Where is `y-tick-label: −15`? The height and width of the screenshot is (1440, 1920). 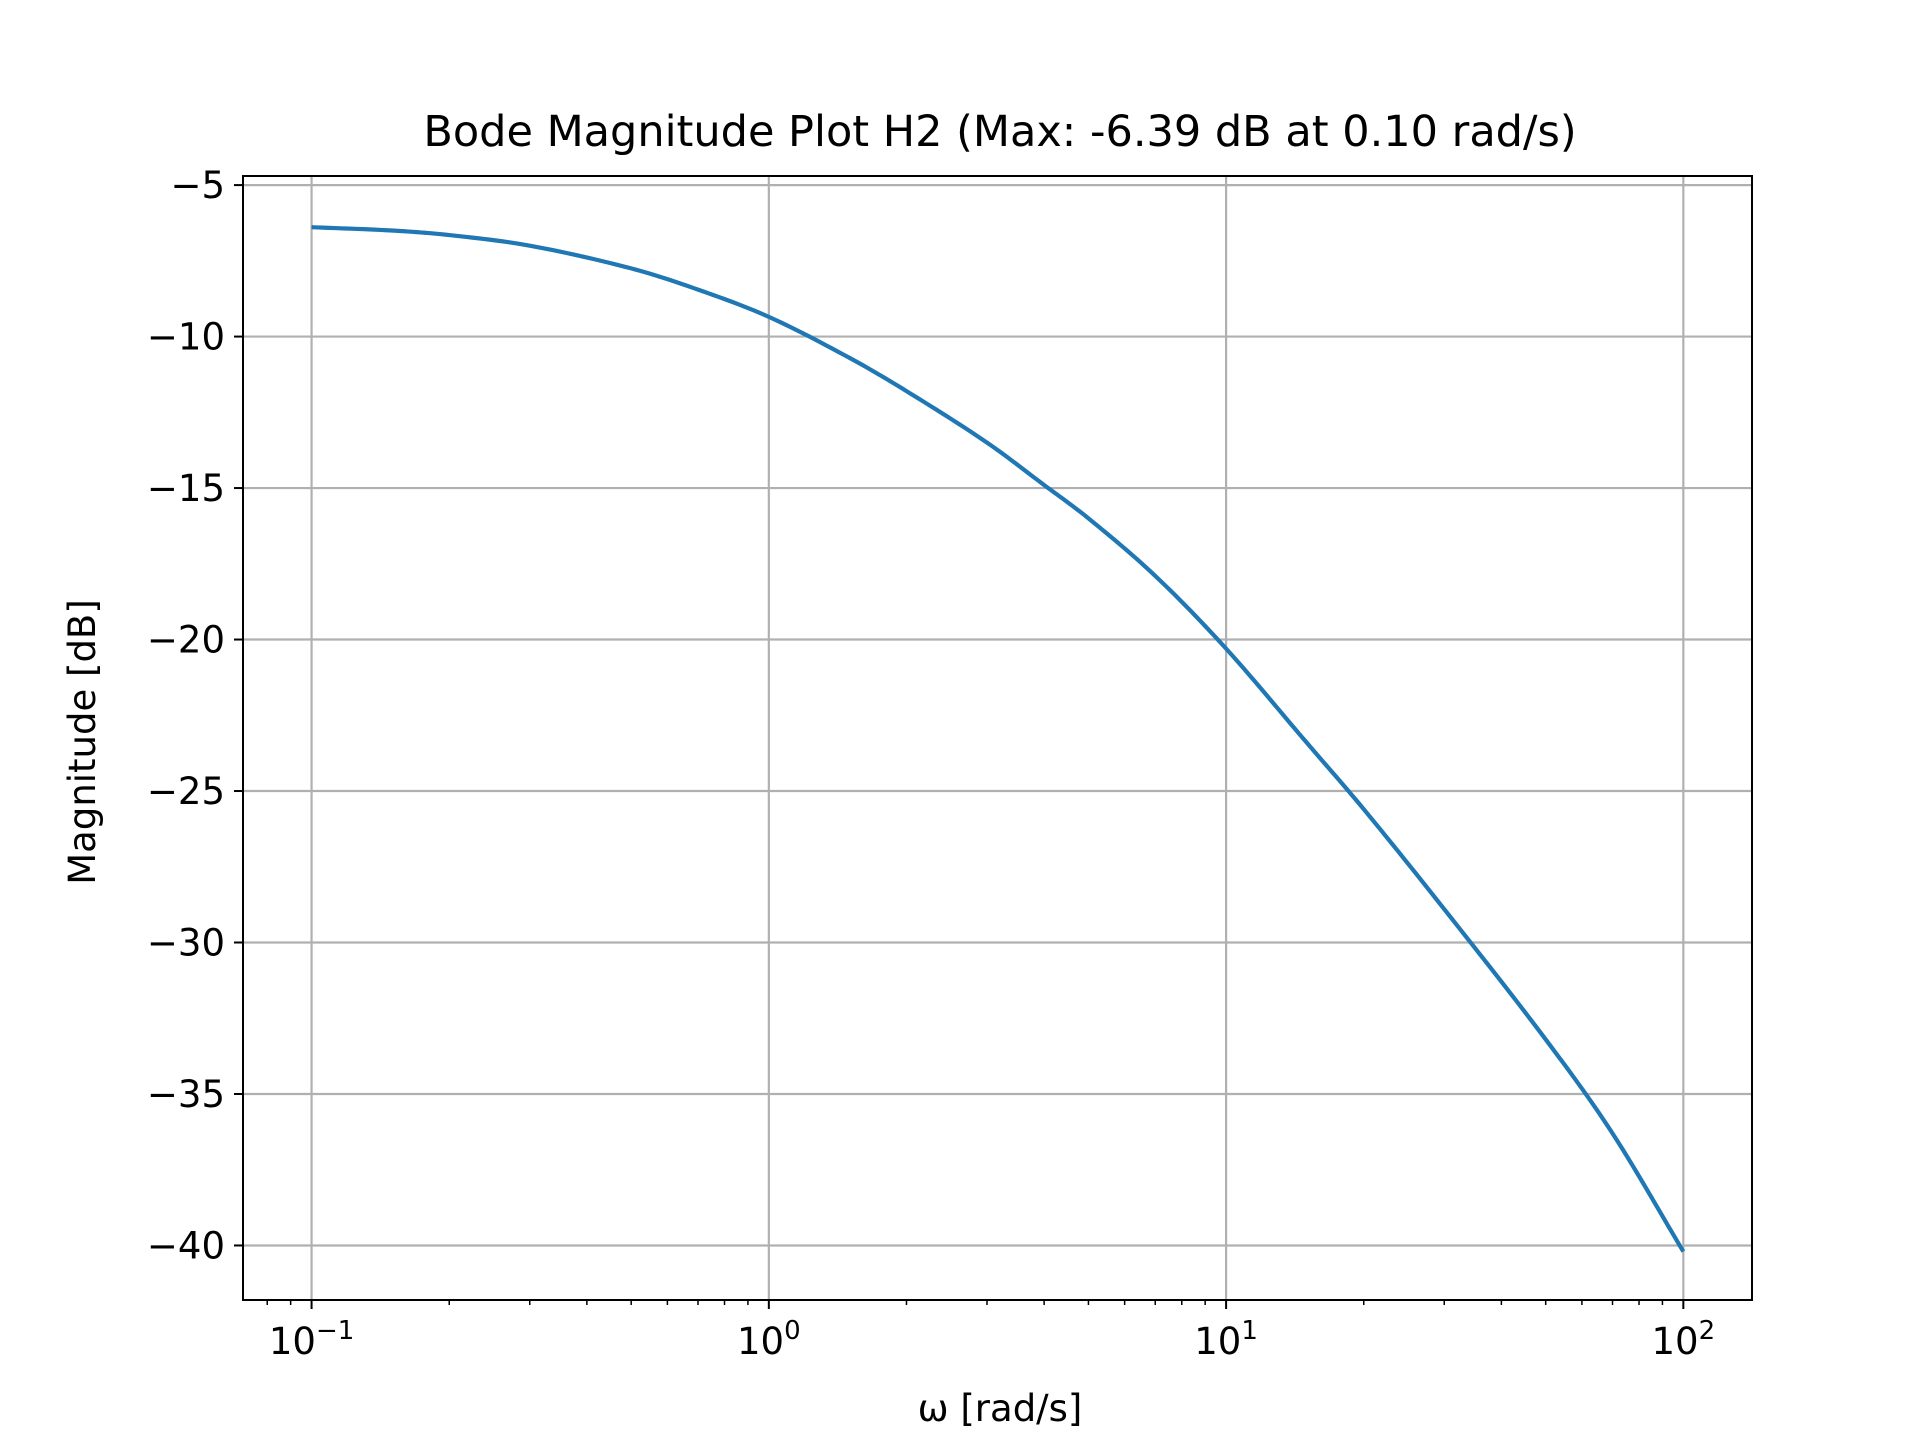
y-tick-label: −15 is located at coordinates (186, 488).